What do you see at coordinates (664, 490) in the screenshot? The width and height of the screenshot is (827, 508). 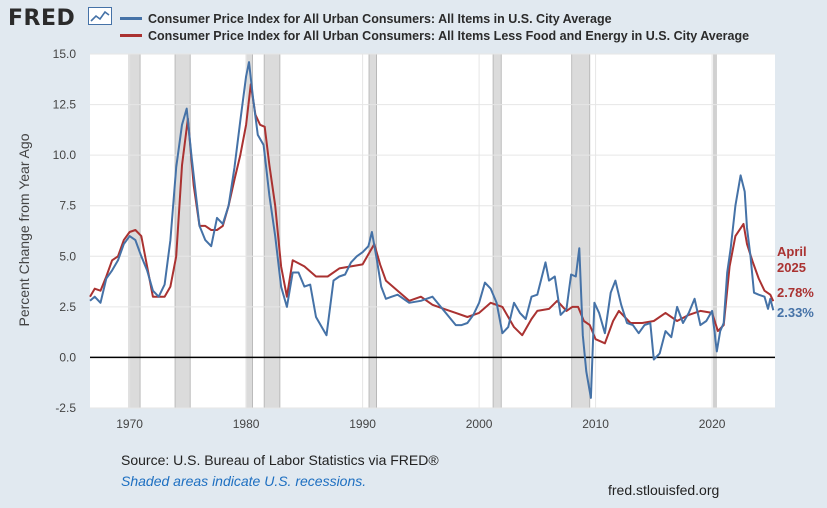 I see `site-url: fred.stlouisfed.org` at bounding box center [664, 490].